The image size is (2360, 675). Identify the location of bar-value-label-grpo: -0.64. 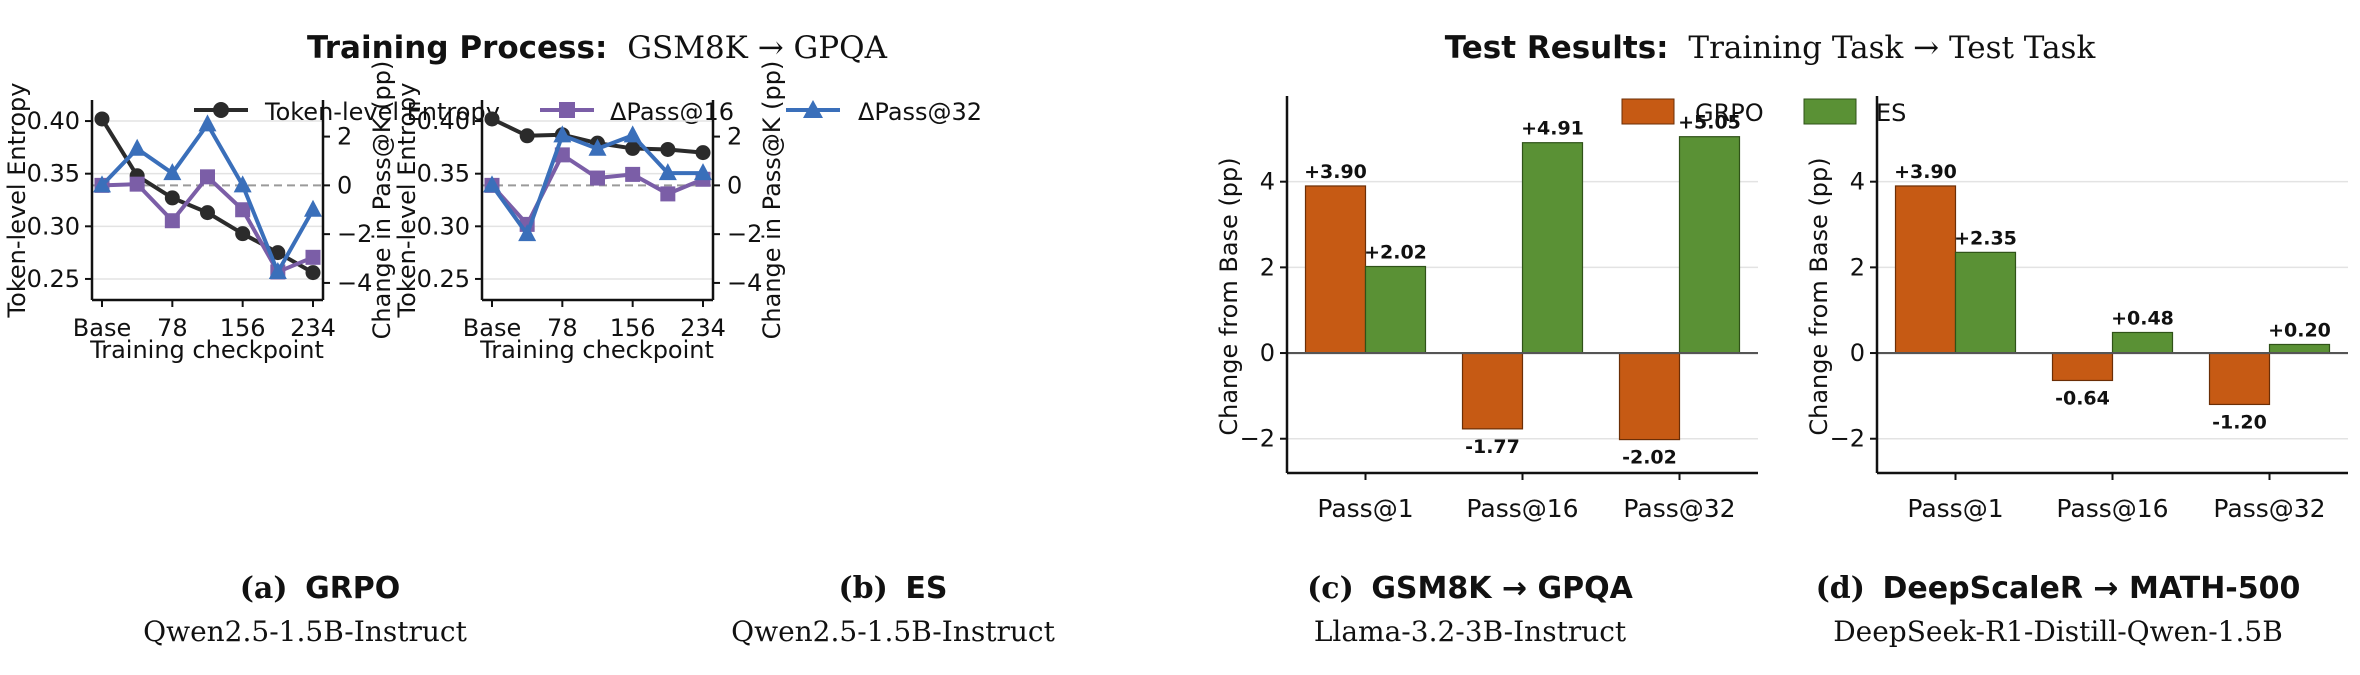
(2082, 398).